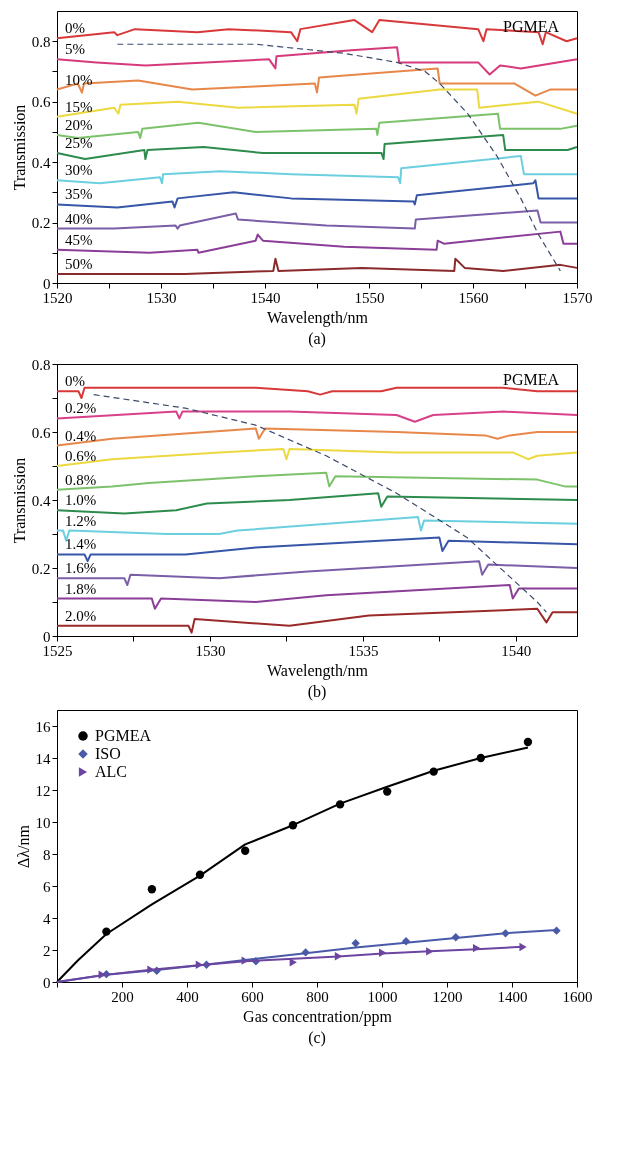 The height and width of the screenshot is (1170, 633). Describe the element at coordinates (47, 950) in the screenshot. I see `y-tick-label: 2` at that location.